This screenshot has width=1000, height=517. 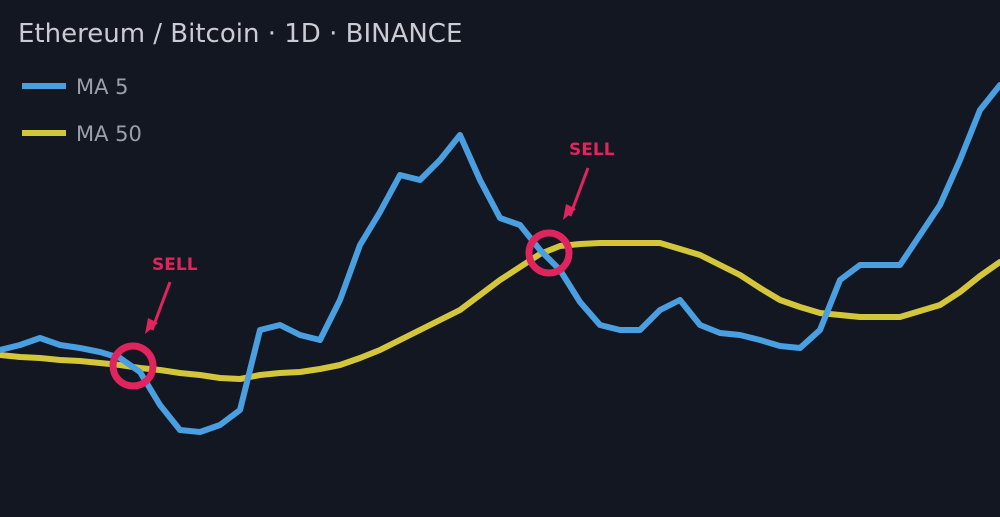 I want to click on legend-label: MA 5, so click(x=102, y=87).